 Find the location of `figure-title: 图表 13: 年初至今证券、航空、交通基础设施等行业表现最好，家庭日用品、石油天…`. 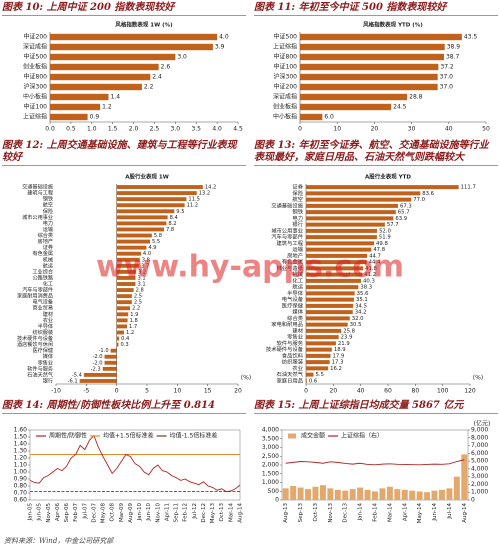

figure-title: 图表 13: 年初至今证券、航空、交通基础设施等行业表现最好，家庭日用品、石油天… is located at coordinates (376, 153).